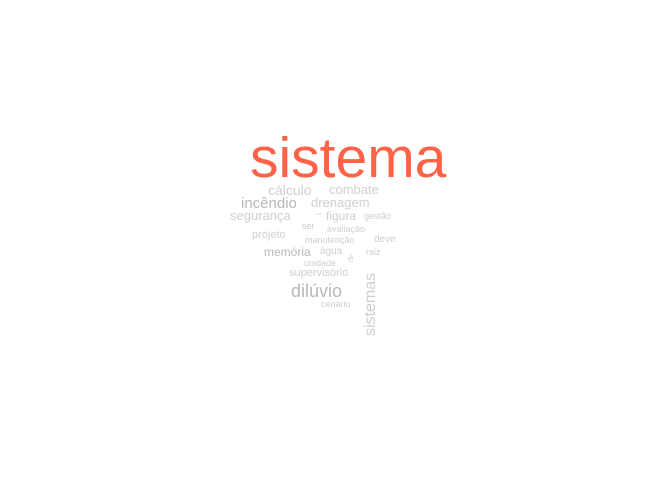 The image size is (672, 480). Describe the element at coordinates (308, 226) in the screenshot. I see `word-ser: ser` at that location.